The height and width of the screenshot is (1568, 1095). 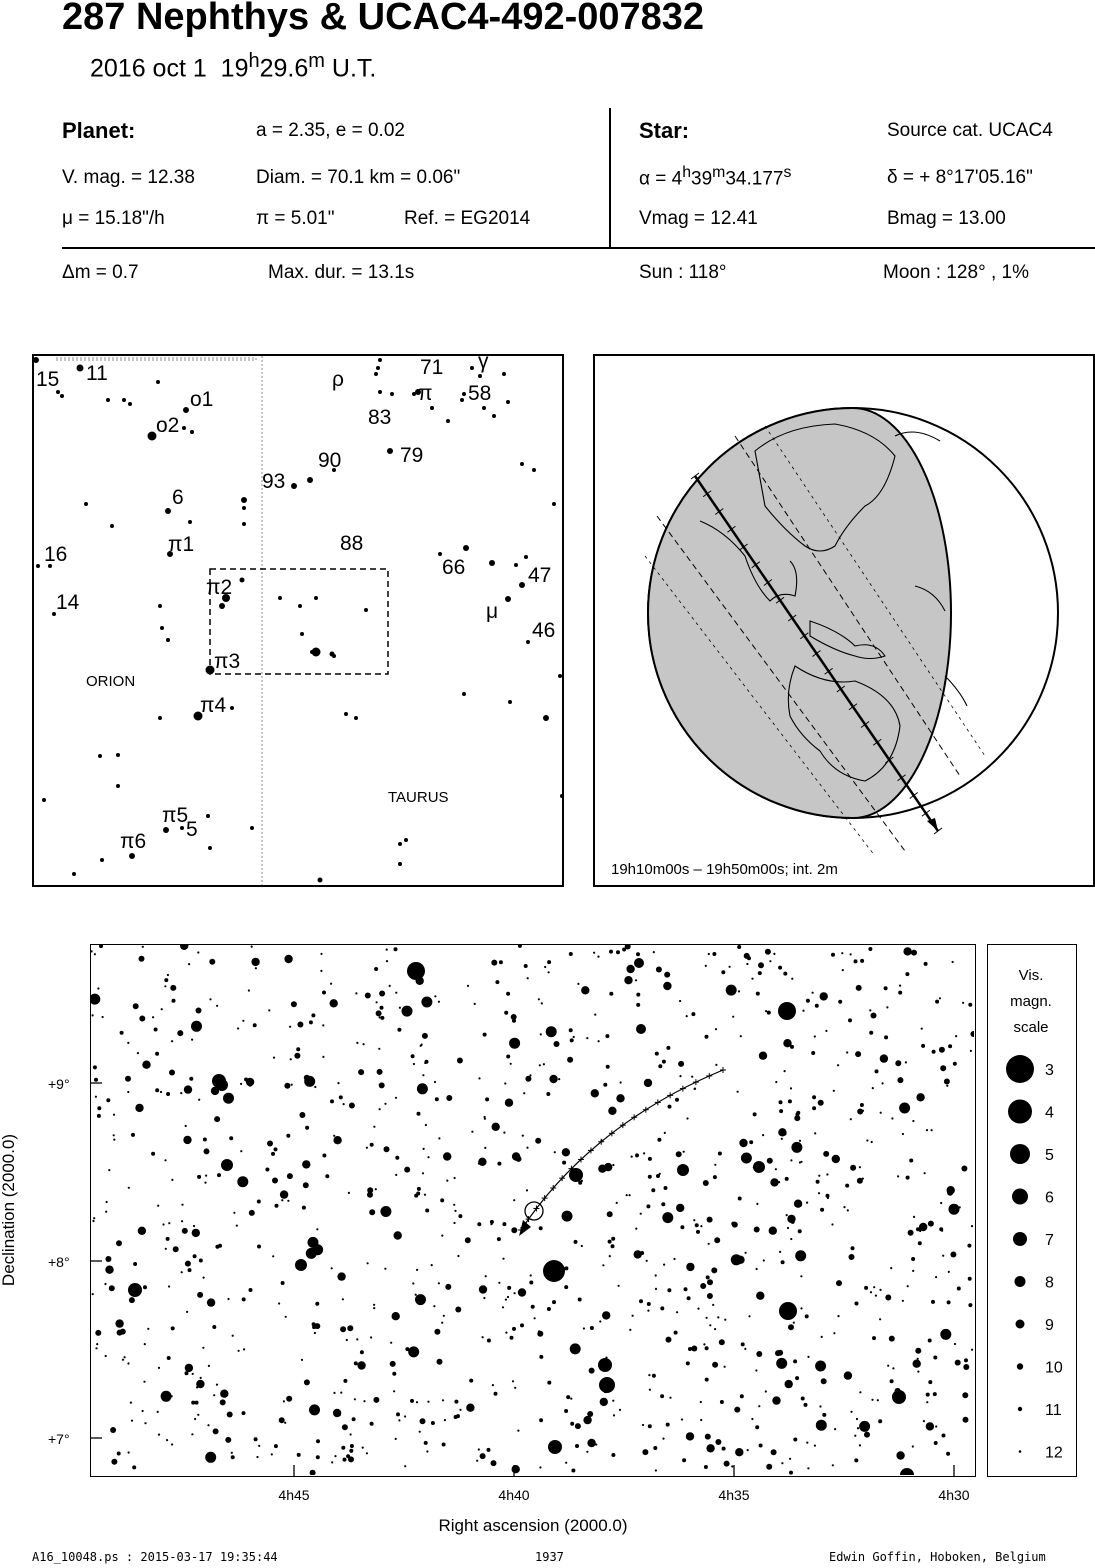 I want to click on globe-caption: 19h10m00s – 19h50m00s; int. 2m, so click(x=724, y=869).